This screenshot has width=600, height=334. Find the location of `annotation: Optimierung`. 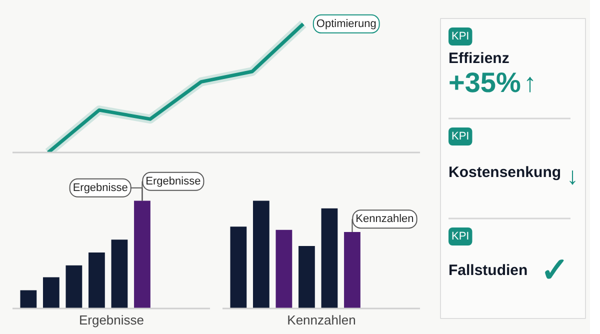

annotation: Optimierung is located at coordinates (346, 24).